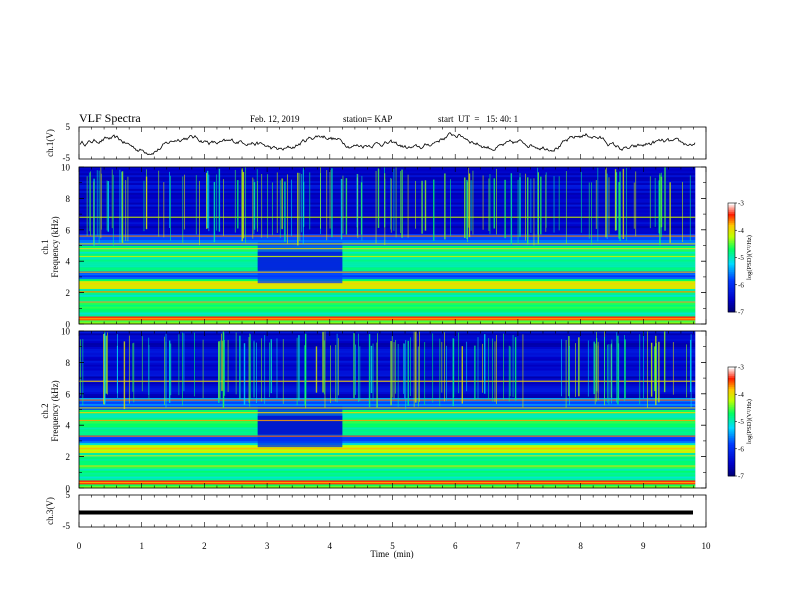 This screenshot has width=792, height=612. I want to click on time-tick-label: 1, so click(141, 546).